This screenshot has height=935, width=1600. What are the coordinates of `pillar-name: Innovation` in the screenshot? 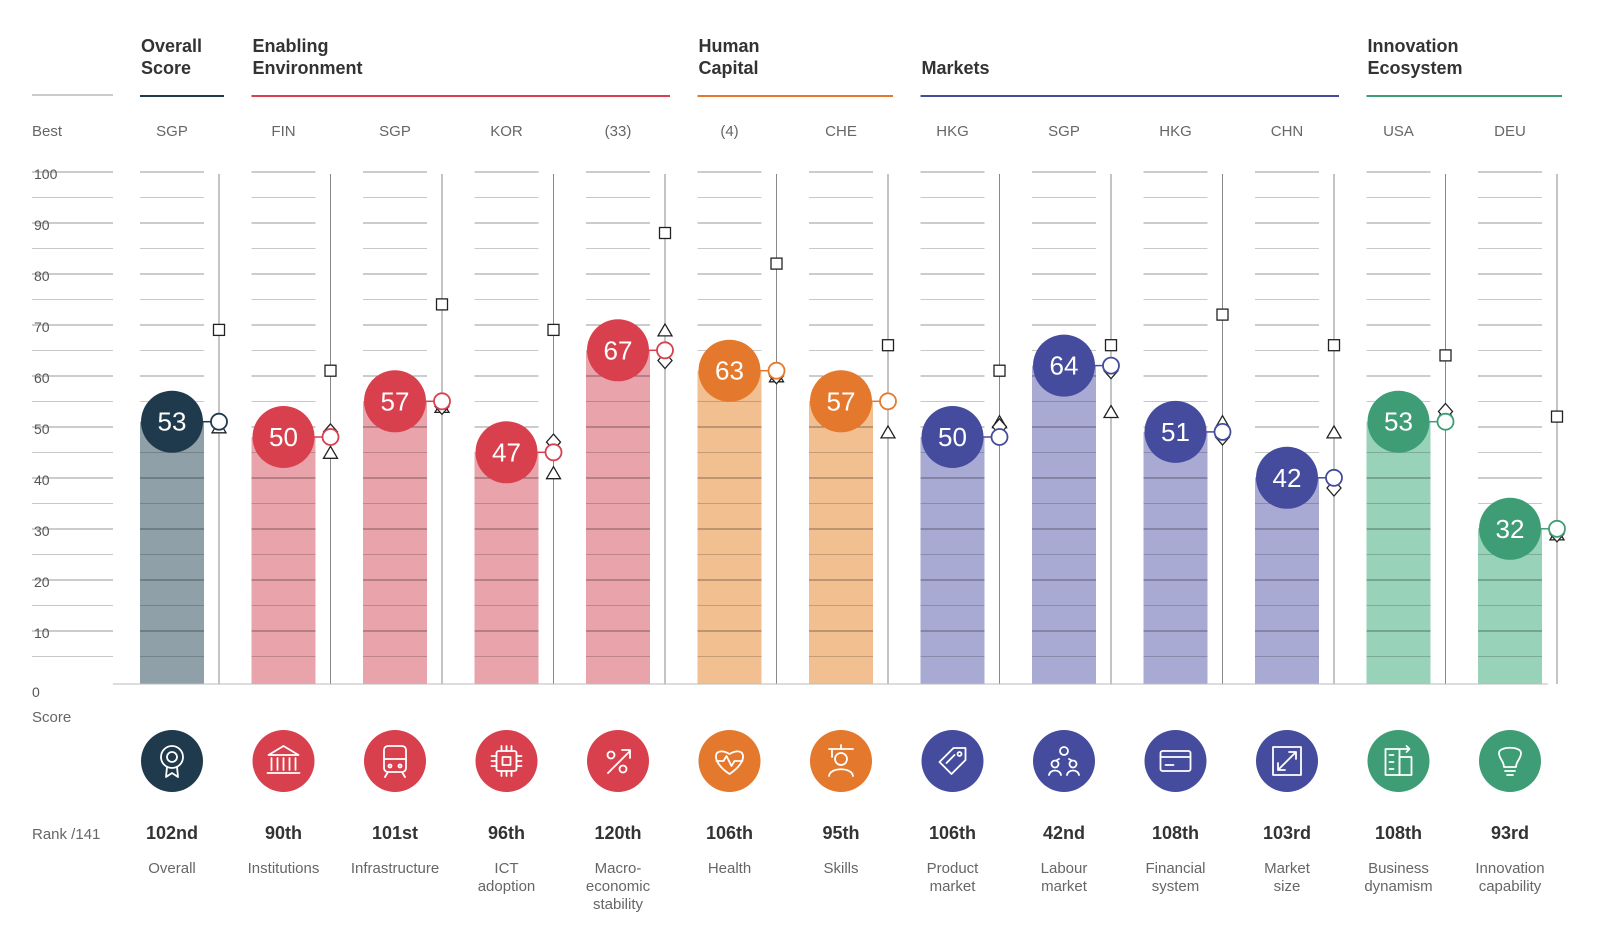 It's located at (1509, 868).